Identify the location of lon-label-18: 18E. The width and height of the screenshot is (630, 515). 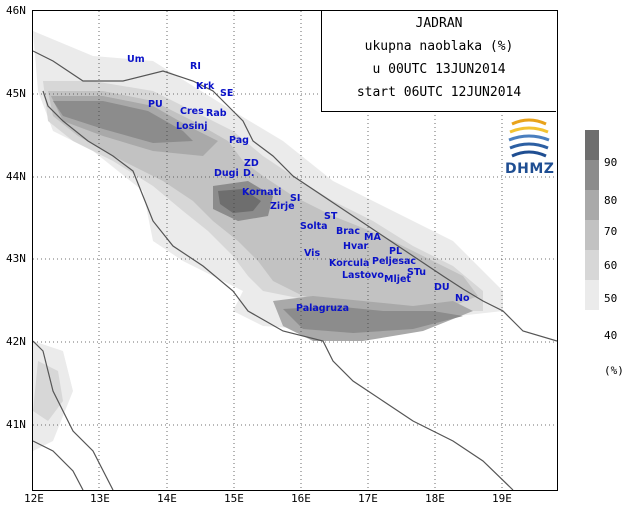
(435, 498).